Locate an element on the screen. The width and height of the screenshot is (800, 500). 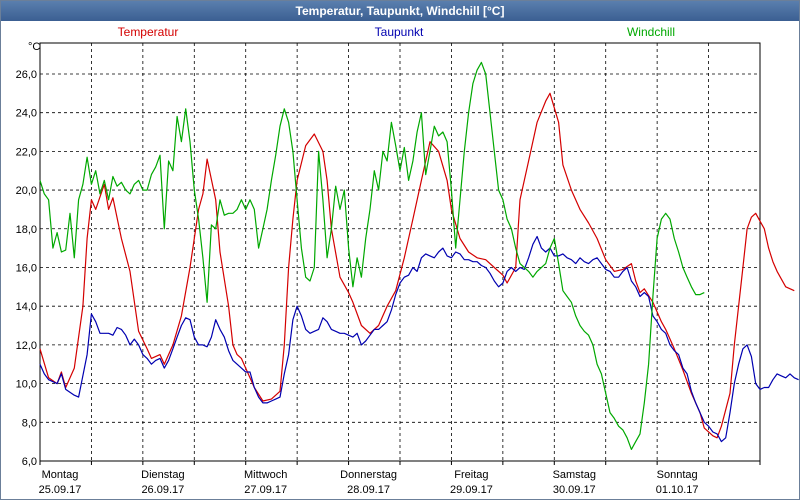
legend-label-taupunkt: Taupunkt is located at coordinates (399, 32).